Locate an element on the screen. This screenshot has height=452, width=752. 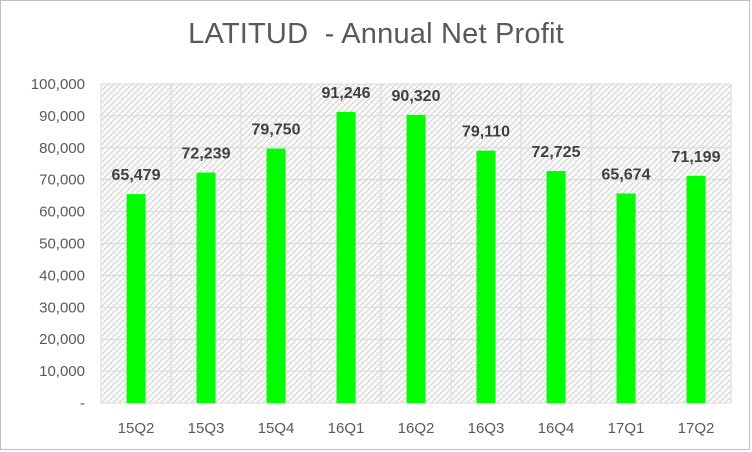
y-tick-label: 60,000 is located at coordinates (62, 212).